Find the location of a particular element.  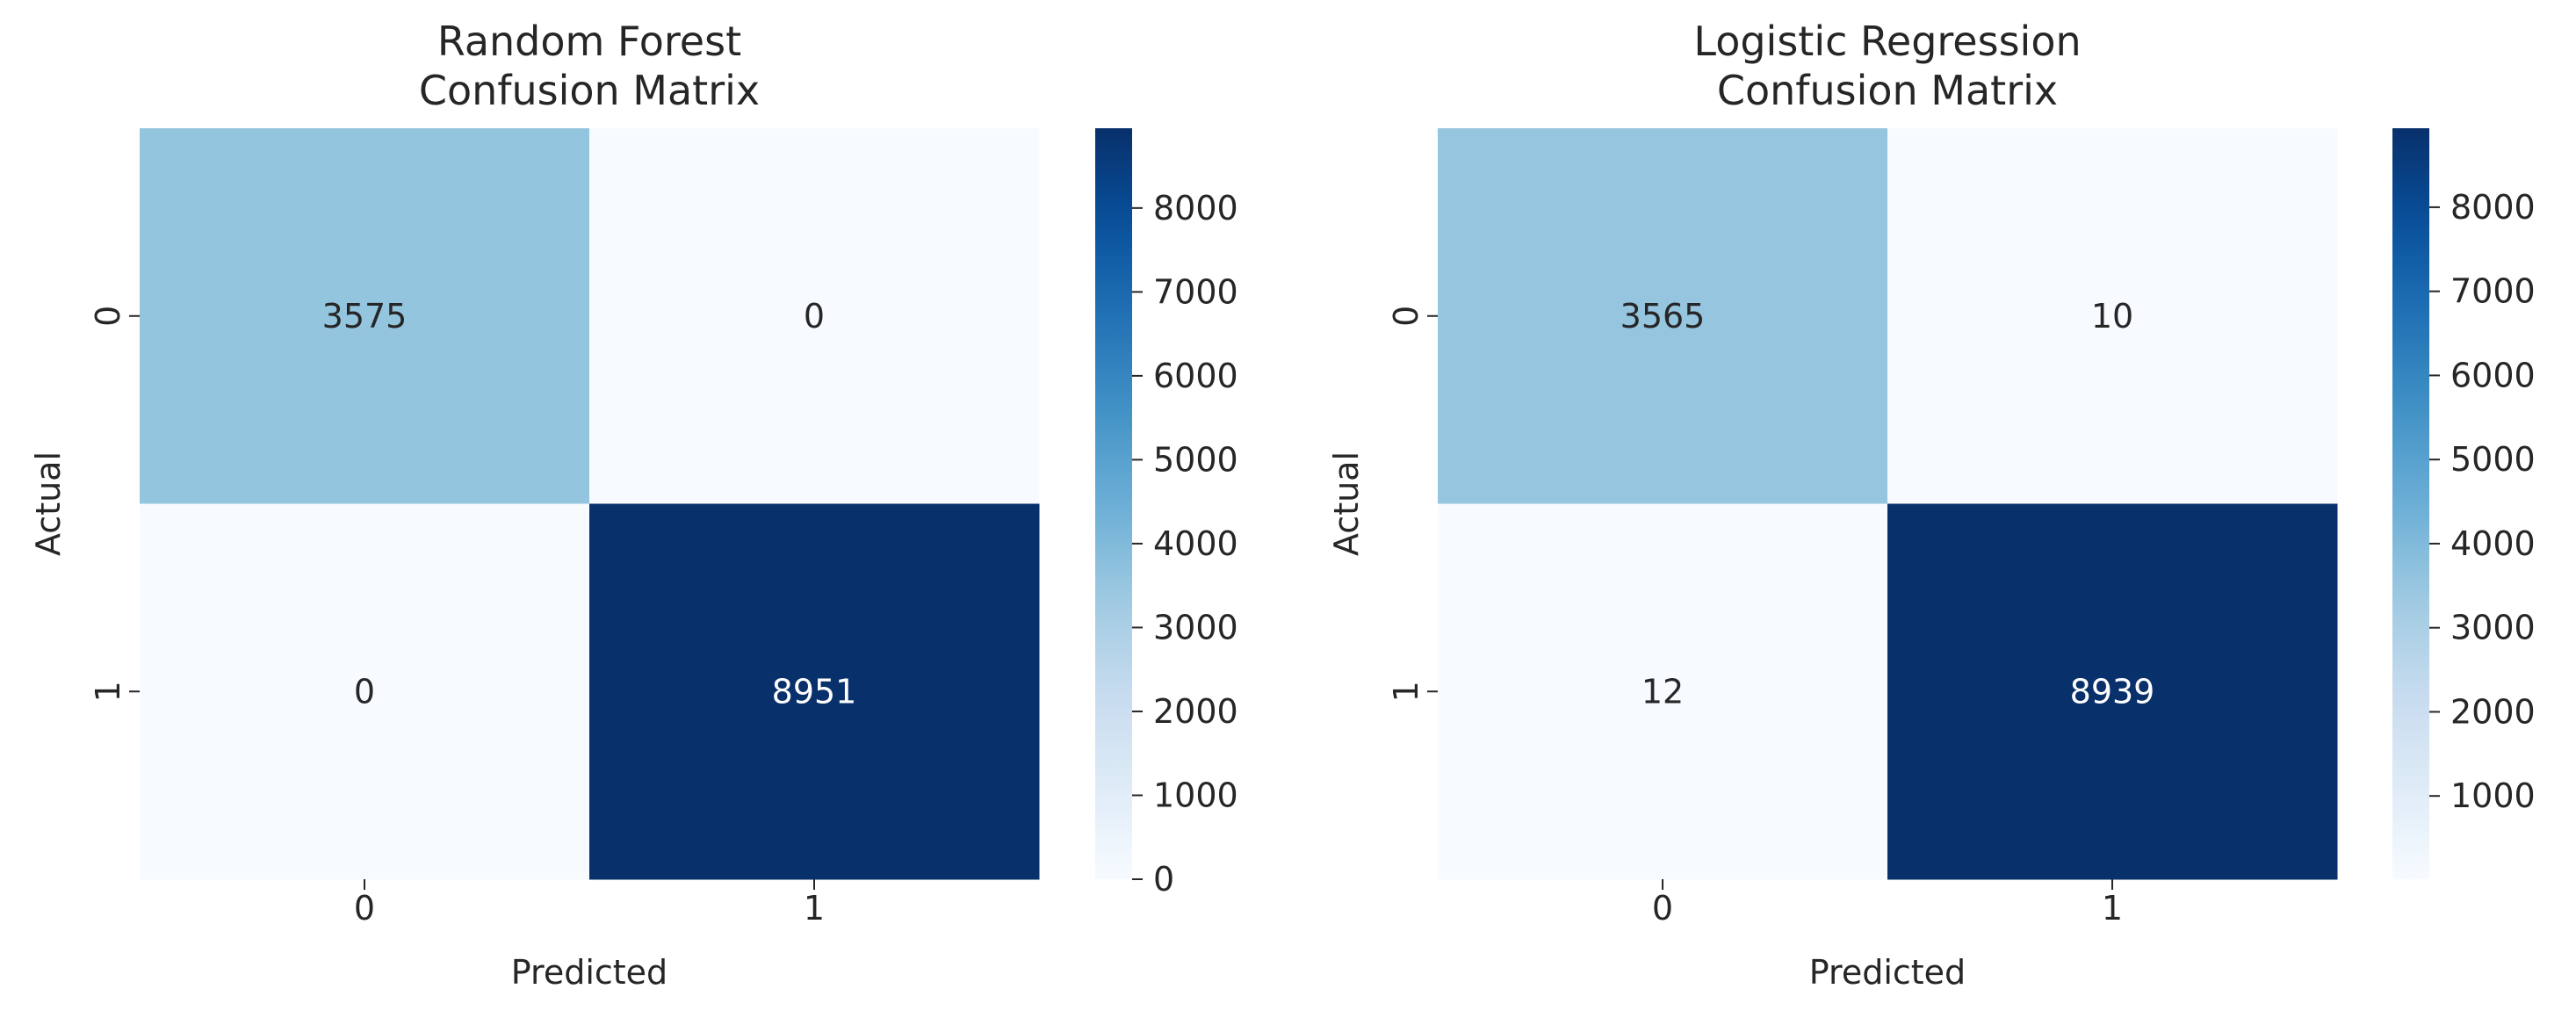

logistic-regression-chart-title: Logistic Regression Confusion Matrix is located at coordinates (1887, 66).